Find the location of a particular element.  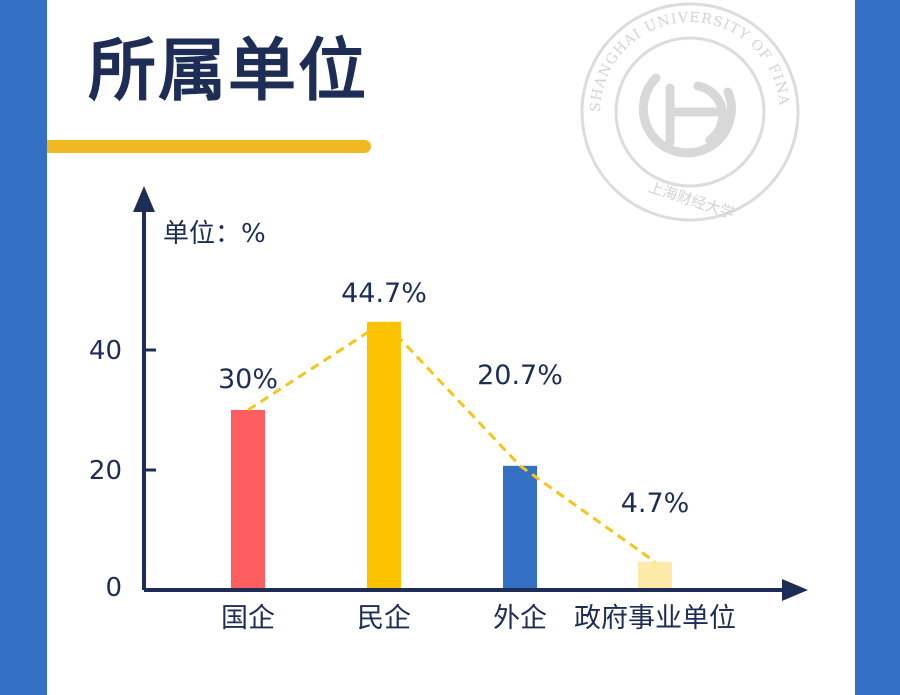

x-category-label: 民企 is located at coordinates (384, 618).